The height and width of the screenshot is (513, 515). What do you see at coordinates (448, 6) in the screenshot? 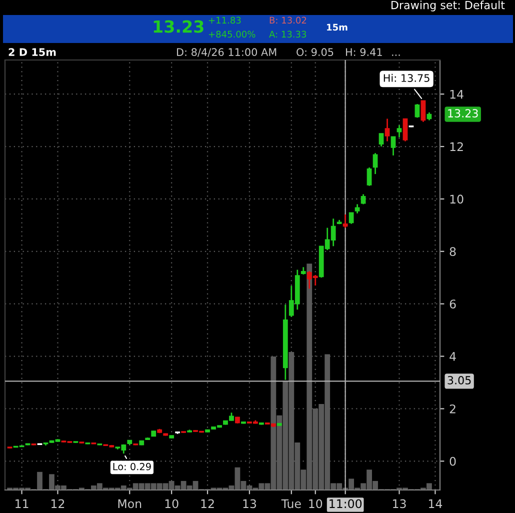
I see `text: Drawing set: Default` at bounding box center [448, 6].